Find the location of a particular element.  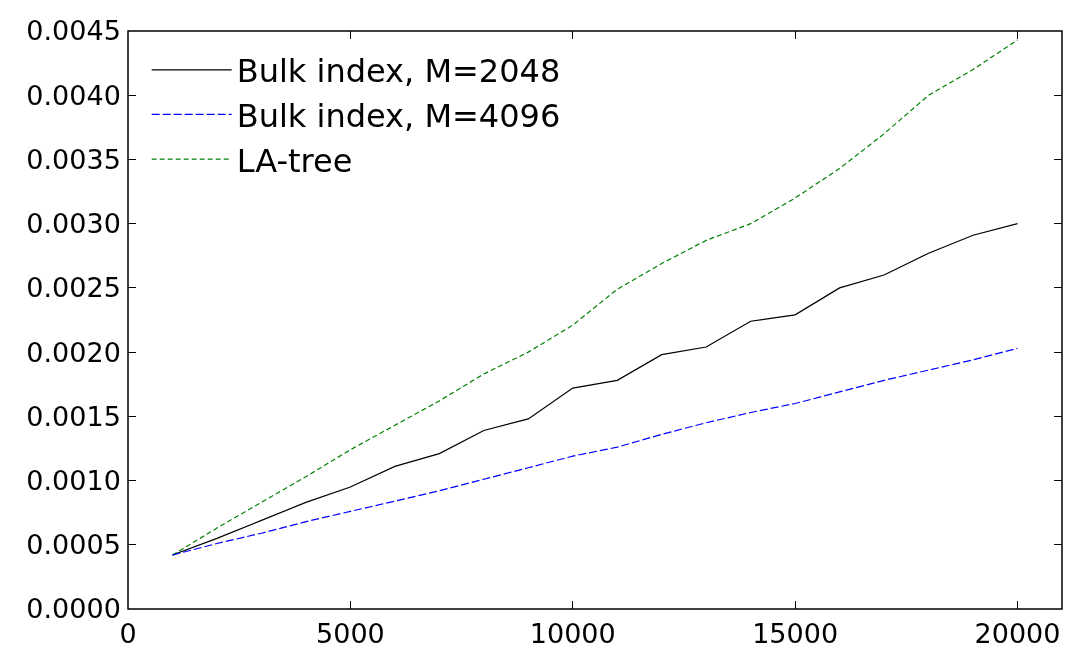

y-tick-label: 0.0015 is located at coordinates (73, 416).